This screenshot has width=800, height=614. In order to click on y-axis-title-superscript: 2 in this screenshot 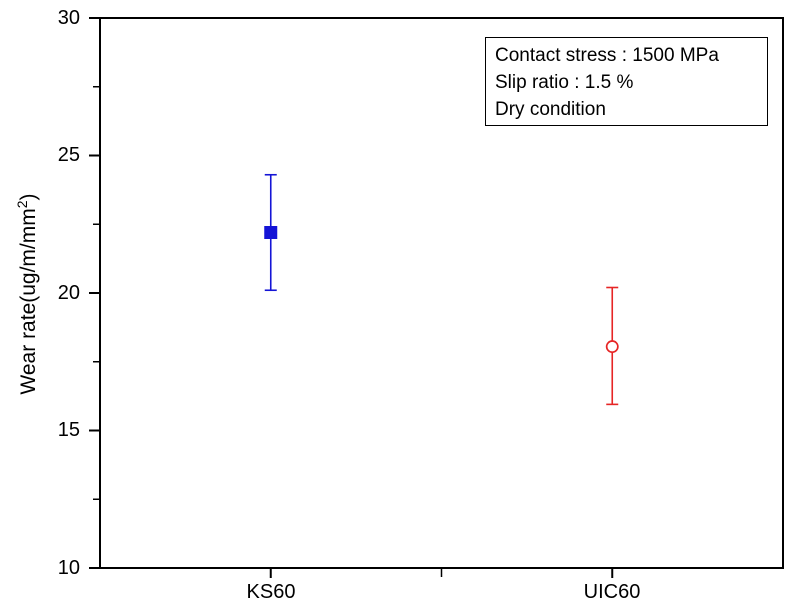, I will do `click(22, 204)`.